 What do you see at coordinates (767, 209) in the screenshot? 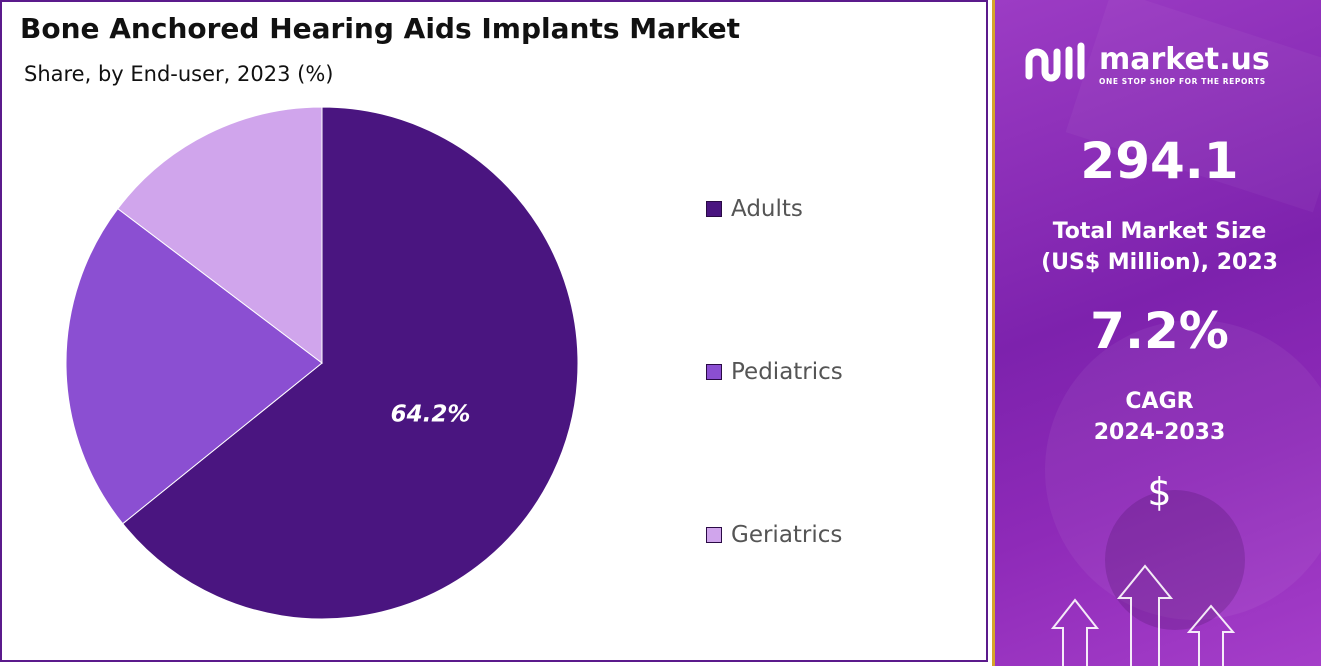
I see `legend-label-adults: Adults` at bounding box center [767, 209].